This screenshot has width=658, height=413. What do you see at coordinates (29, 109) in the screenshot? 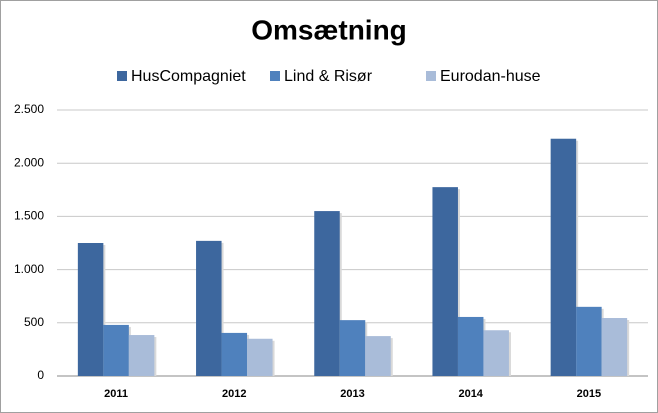
I see `y-tick-label: 2.500` at bounding box center [29, 109].